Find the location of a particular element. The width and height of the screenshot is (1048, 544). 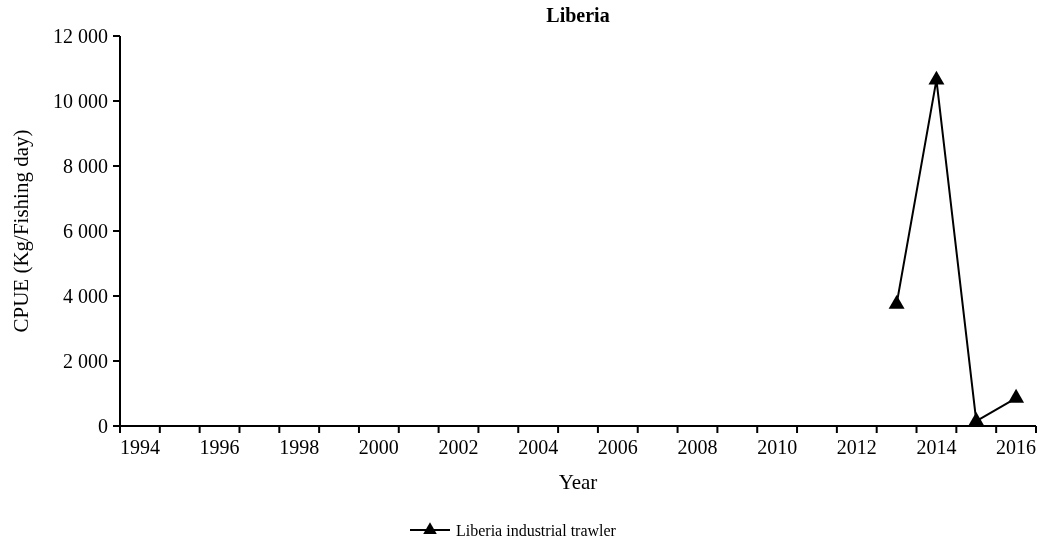

x-tick-label: 2012 is located at coordinates (856, 447).